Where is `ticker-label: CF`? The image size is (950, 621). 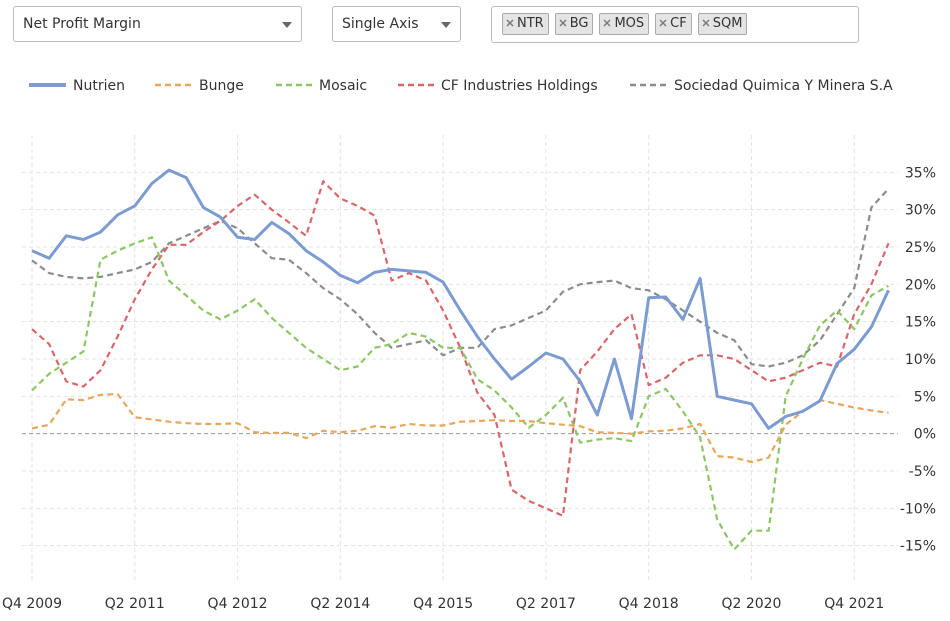
ticker-label: CF is located at coordinates (678, 23).